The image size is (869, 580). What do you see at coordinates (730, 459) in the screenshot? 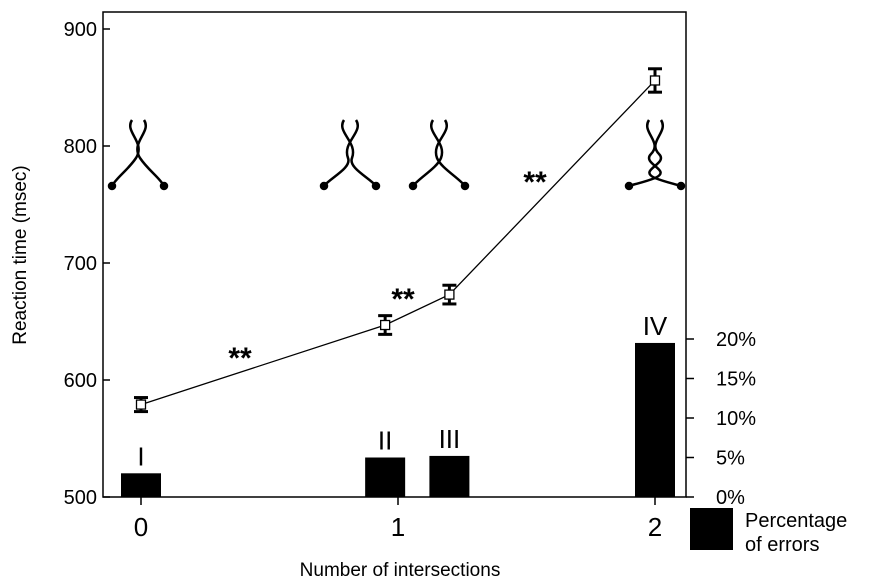
I see `y2-tick-label: 5%` at bounding box center [730, 459].